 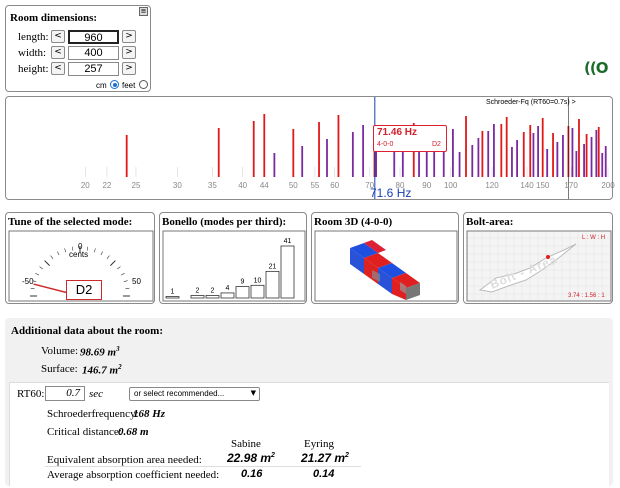 What do you see at coordinates (386, 266) in the screenshot?
I see `room3d-view` at bounding box center [386, 266].